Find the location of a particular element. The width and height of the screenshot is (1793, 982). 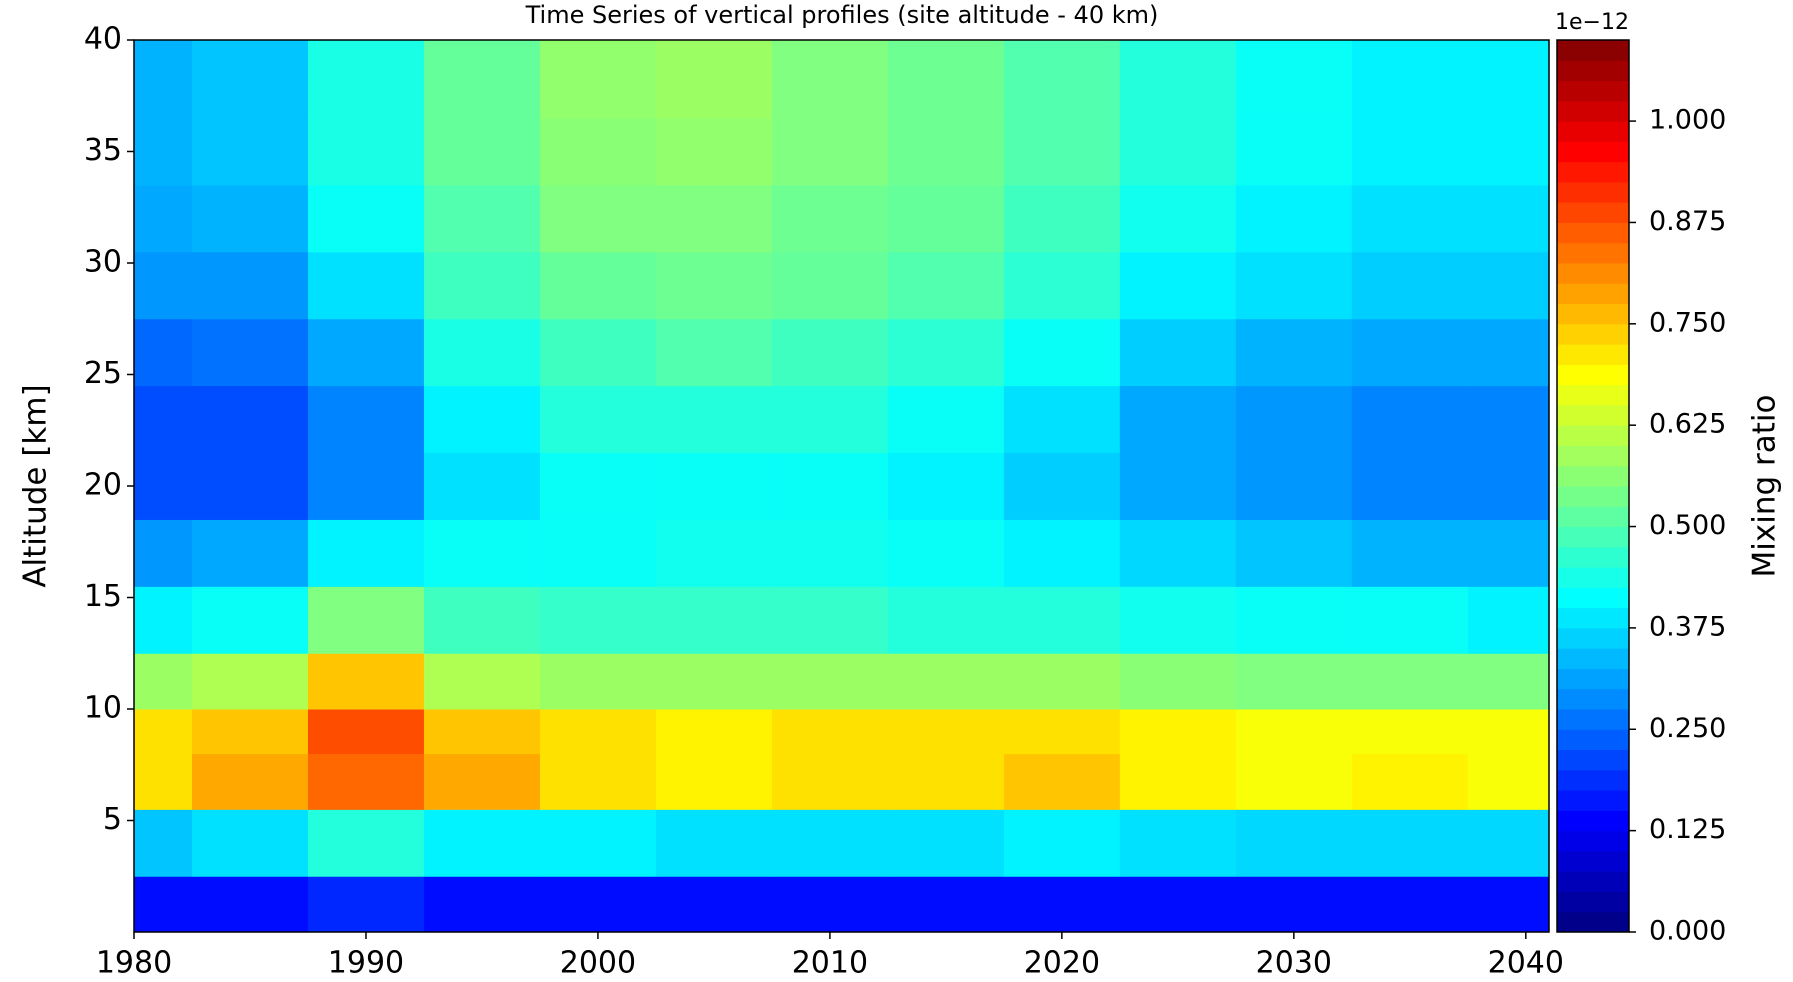

x-tick-label: 2020 is located at coordinates (1062, 963).